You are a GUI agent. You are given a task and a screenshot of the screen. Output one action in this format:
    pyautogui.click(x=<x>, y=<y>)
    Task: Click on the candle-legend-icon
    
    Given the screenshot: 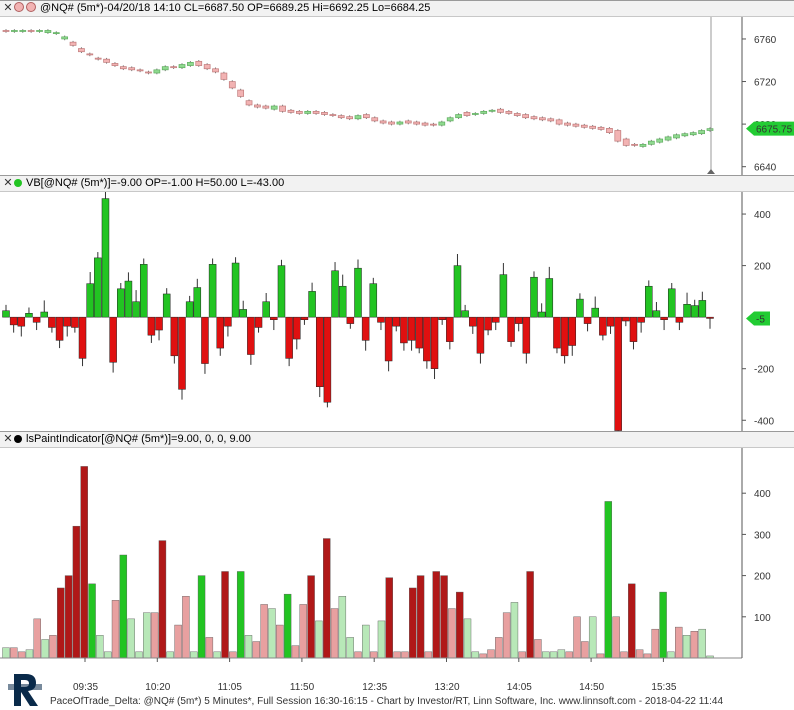 What is the action you would take?
    pyautogui.click(x=19, y=7)
    